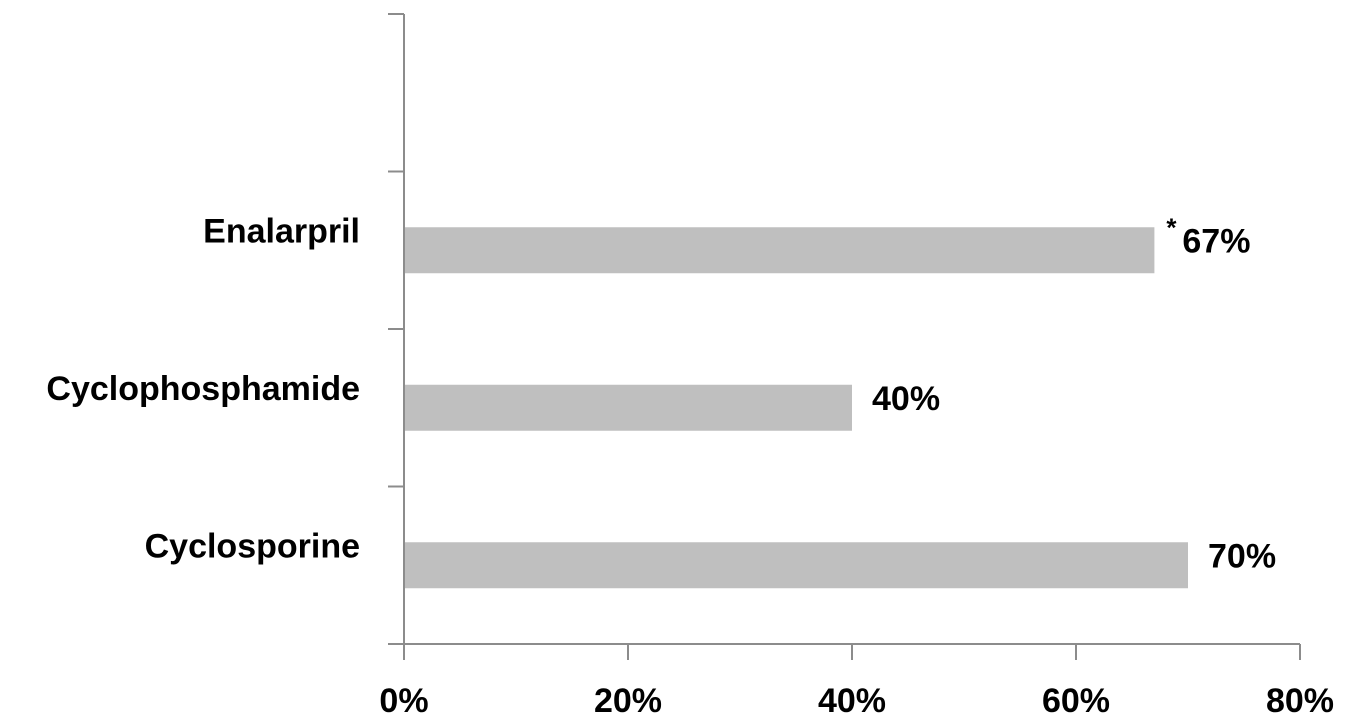 This screenshot has height=728, width=1354. Describe the element at coordinates (906, 399) in the screenshot. I see `data-label: 40%` at that location.